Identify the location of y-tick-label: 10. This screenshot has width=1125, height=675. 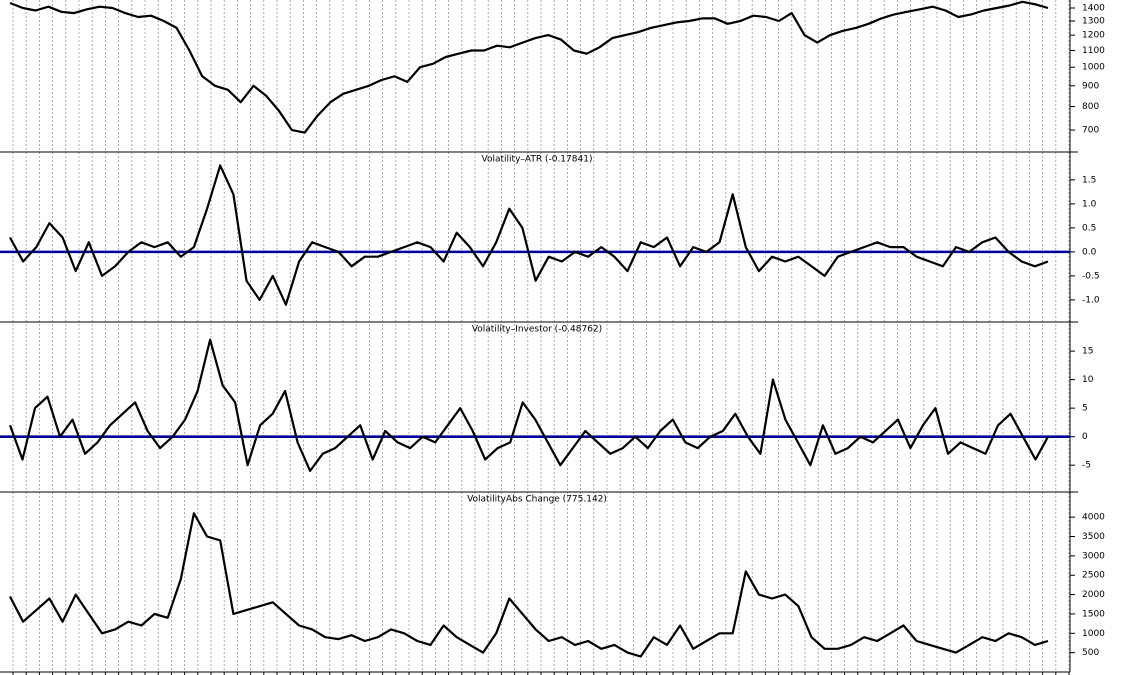
(1088, 380).